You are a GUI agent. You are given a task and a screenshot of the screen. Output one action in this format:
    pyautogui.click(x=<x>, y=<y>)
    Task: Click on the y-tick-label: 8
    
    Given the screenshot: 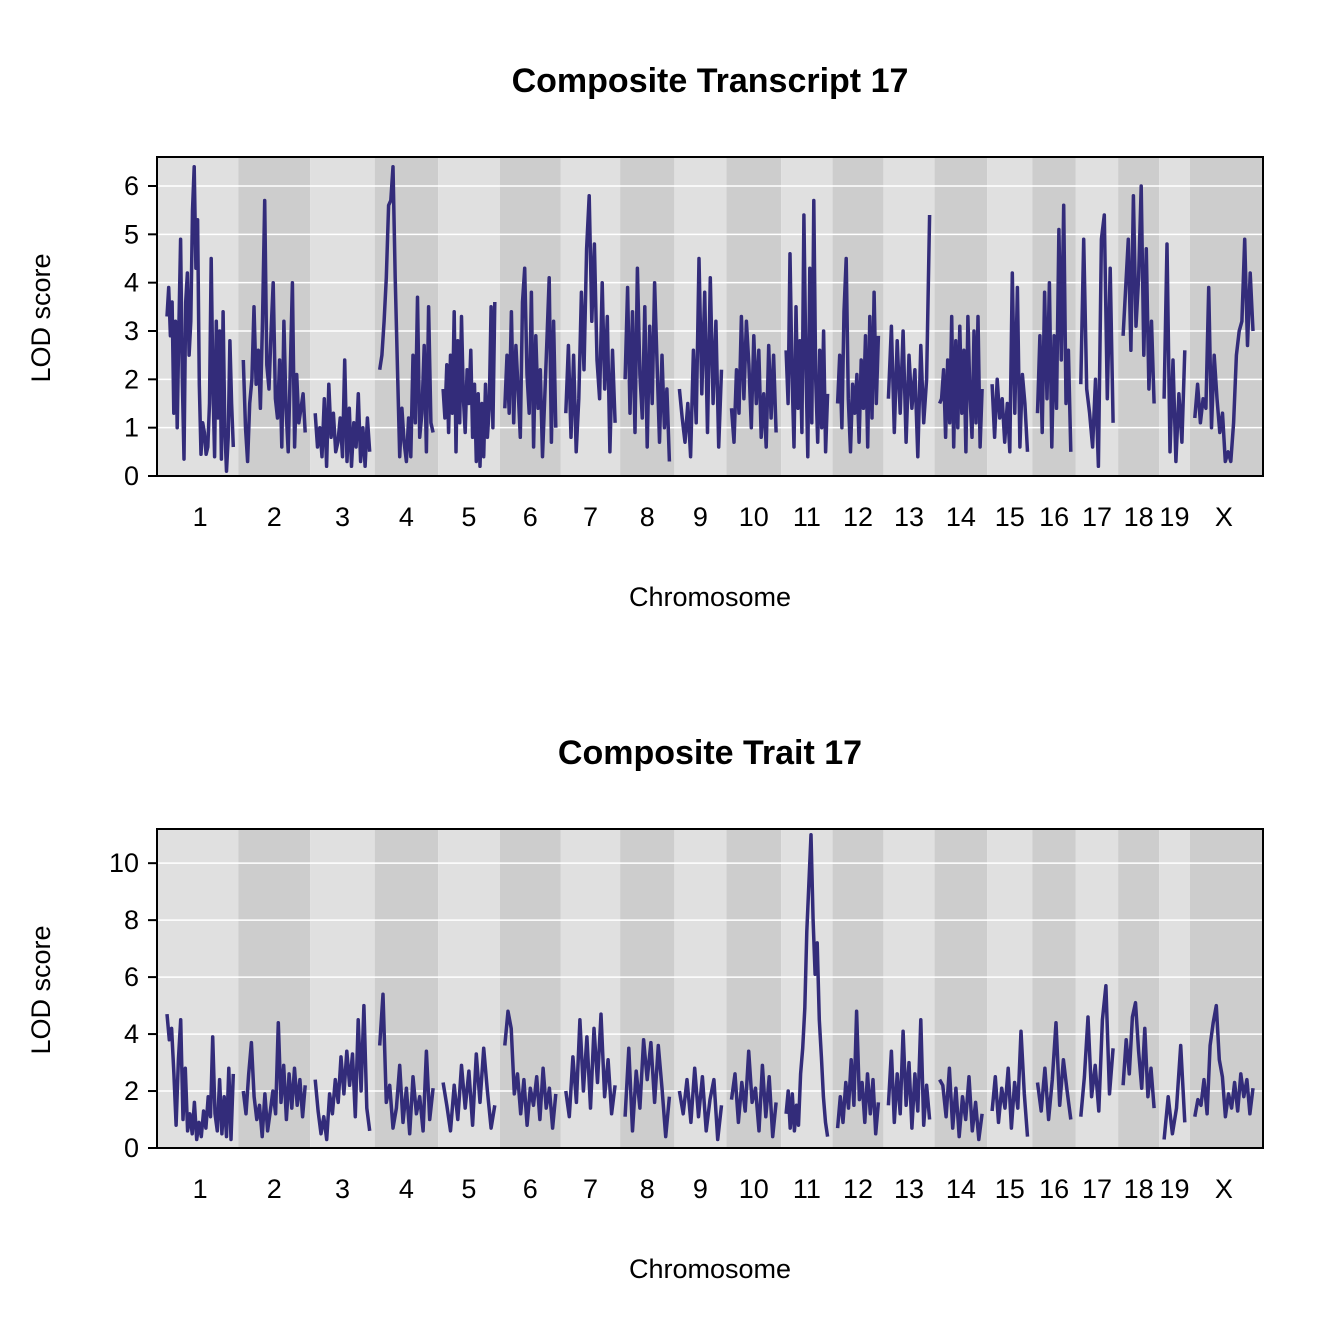 What is the action you would take?
    pyautogui.click(x=131, y=920)
    